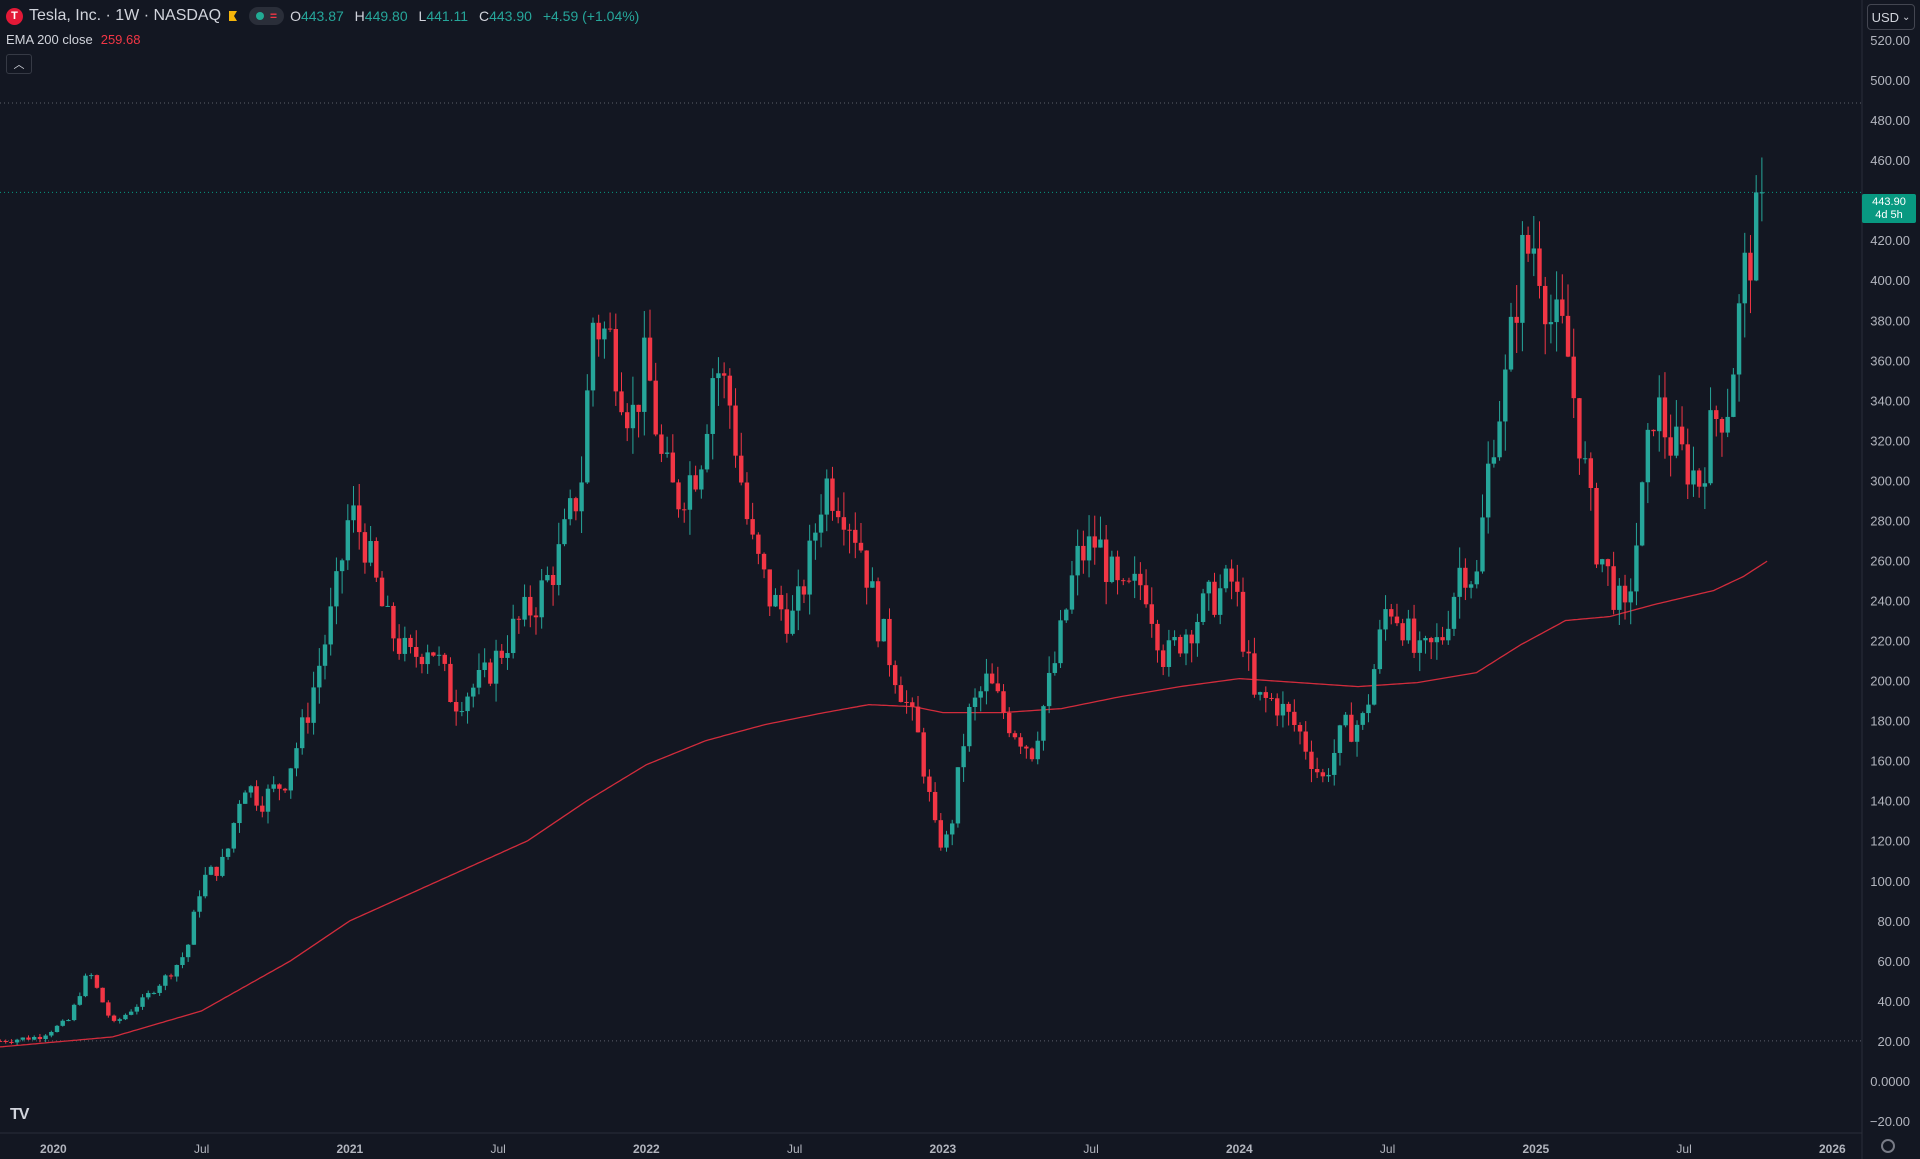  What do you see at coordinates (1890, 400) in the screenshot?
I see `y-tick-label: 340.00` at bounding box center [1890, 400].